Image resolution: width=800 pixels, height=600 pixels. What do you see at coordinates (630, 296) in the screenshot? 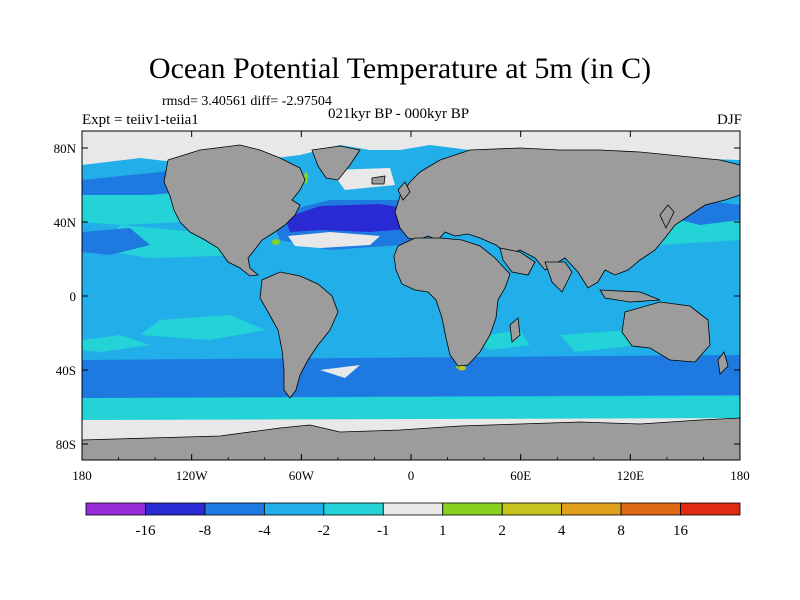
I see `indonesia` at bounding box center [630, 296].